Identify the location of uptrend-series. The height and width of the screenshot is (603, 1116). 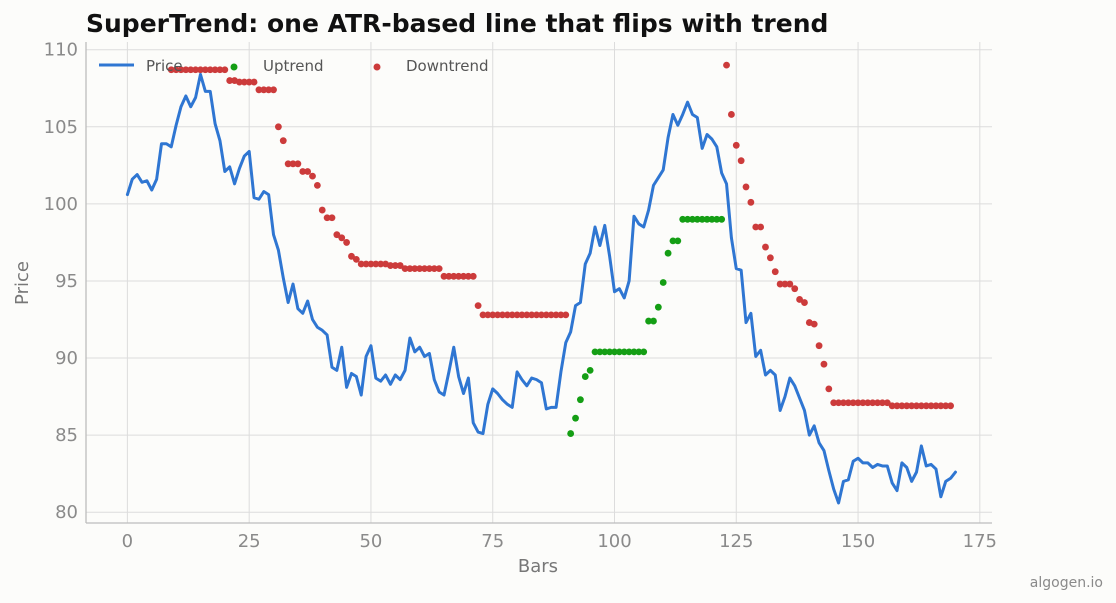
(646, 326).